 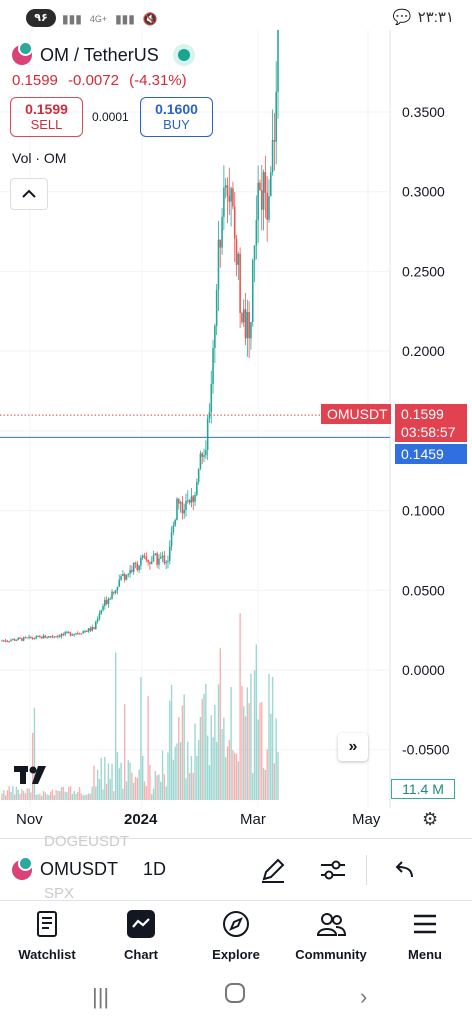 I want to click on buy-label: BUY, so click(x=176, y=124).